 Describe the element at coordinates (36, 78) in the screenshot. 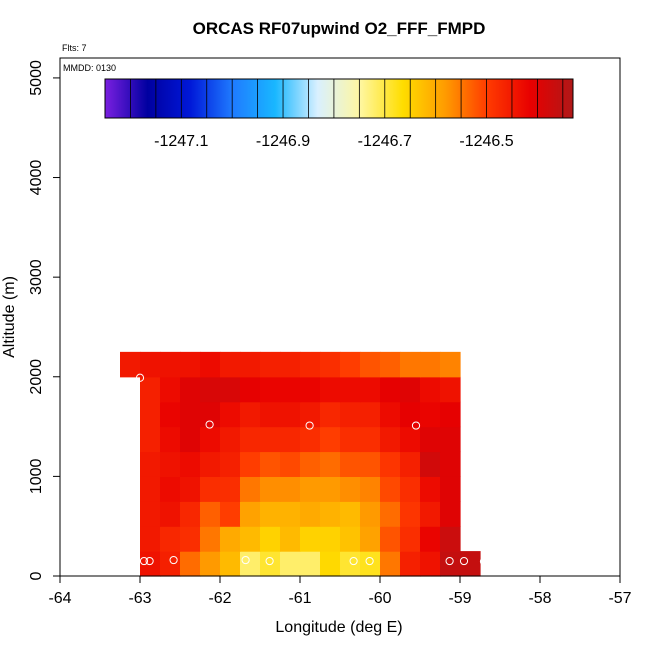

I see `y-tick-label: 5000` at that location.